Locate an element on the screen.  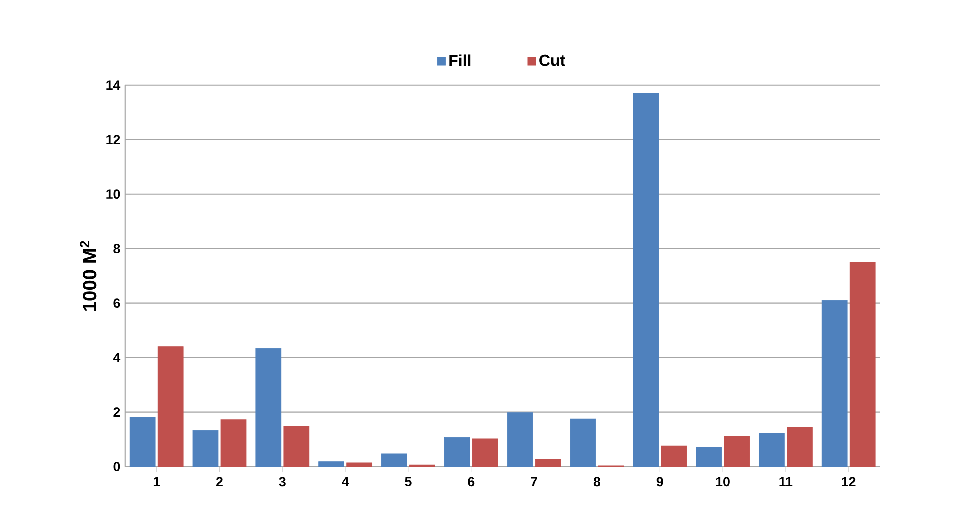
x-tick-label: 8 is located at coordinates (597, 482).